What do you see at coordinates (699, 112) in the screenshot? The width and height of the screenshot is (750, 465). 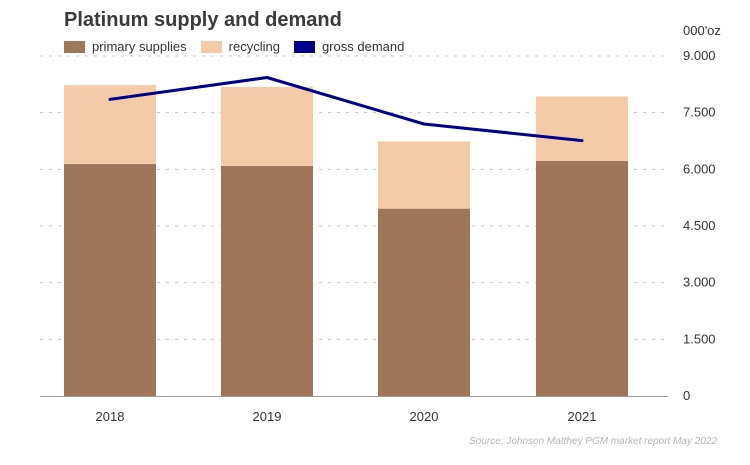 I see `y-tick-label: 7.500` at bounding box center [699, 112].